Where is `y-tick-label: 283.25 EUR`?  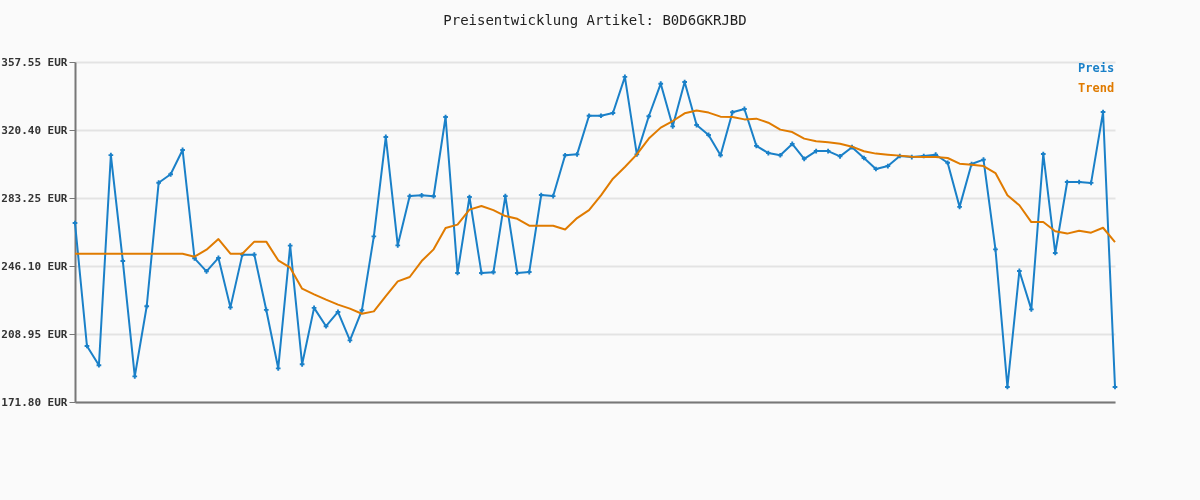
y-tick-label: 283.25 EUR is located at coordinates (34, 198).